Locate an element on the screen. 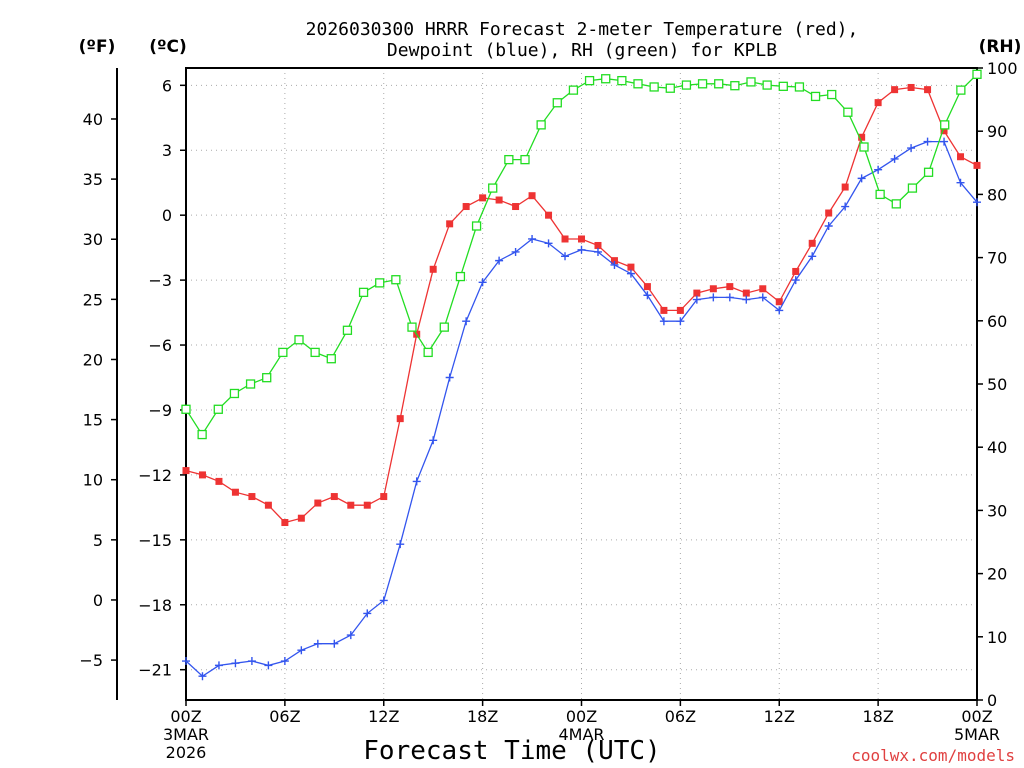 This screenshot has width=1024, height=768. rh-tick-label: 80 is located at coordinates (997, 194).